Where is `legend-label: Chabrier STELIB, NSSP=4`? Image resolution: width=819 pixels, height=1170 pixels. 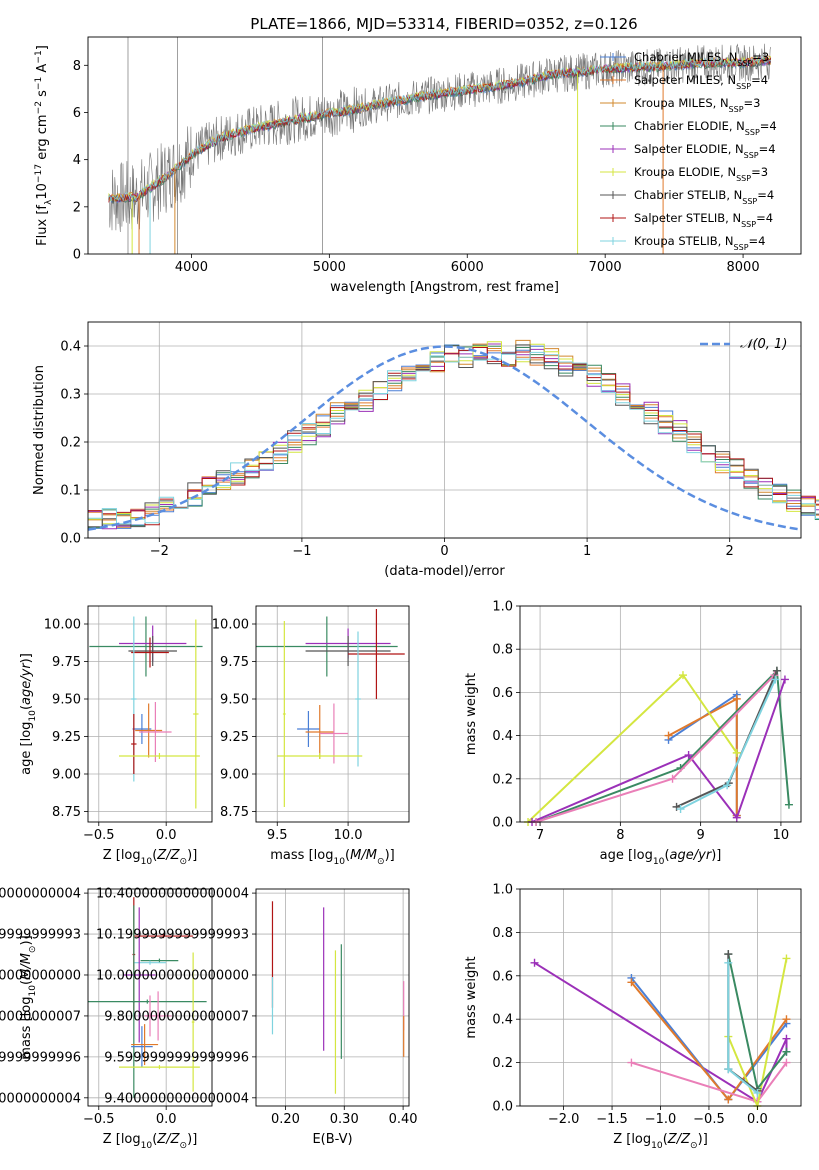 legend-label: Chabrier STELIB, NSSP=4 is located at coordinates (704, 197).